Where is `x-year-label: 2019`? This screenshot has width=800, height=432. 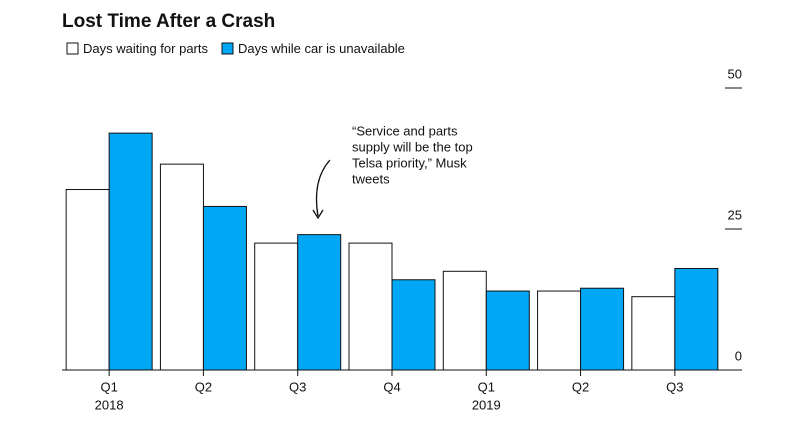 x-year-label: 2019 is located at coordinates (486, 404).